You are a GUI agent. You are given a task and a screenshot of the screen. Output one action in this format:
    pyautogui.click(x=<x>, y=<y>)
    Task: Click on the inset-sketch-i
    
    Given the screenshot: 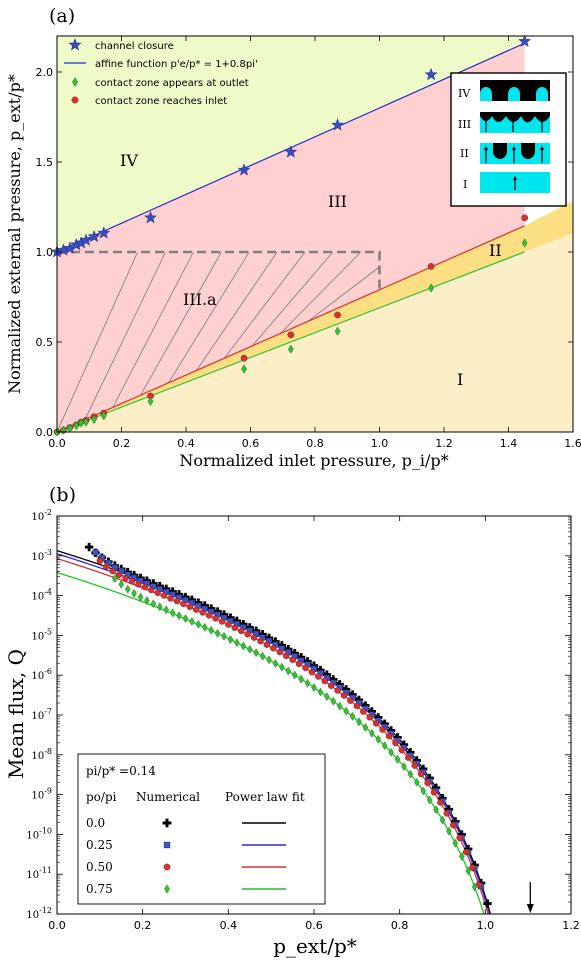 What is the action you would take?
    pyautogui.click(x=515, y=182)
    